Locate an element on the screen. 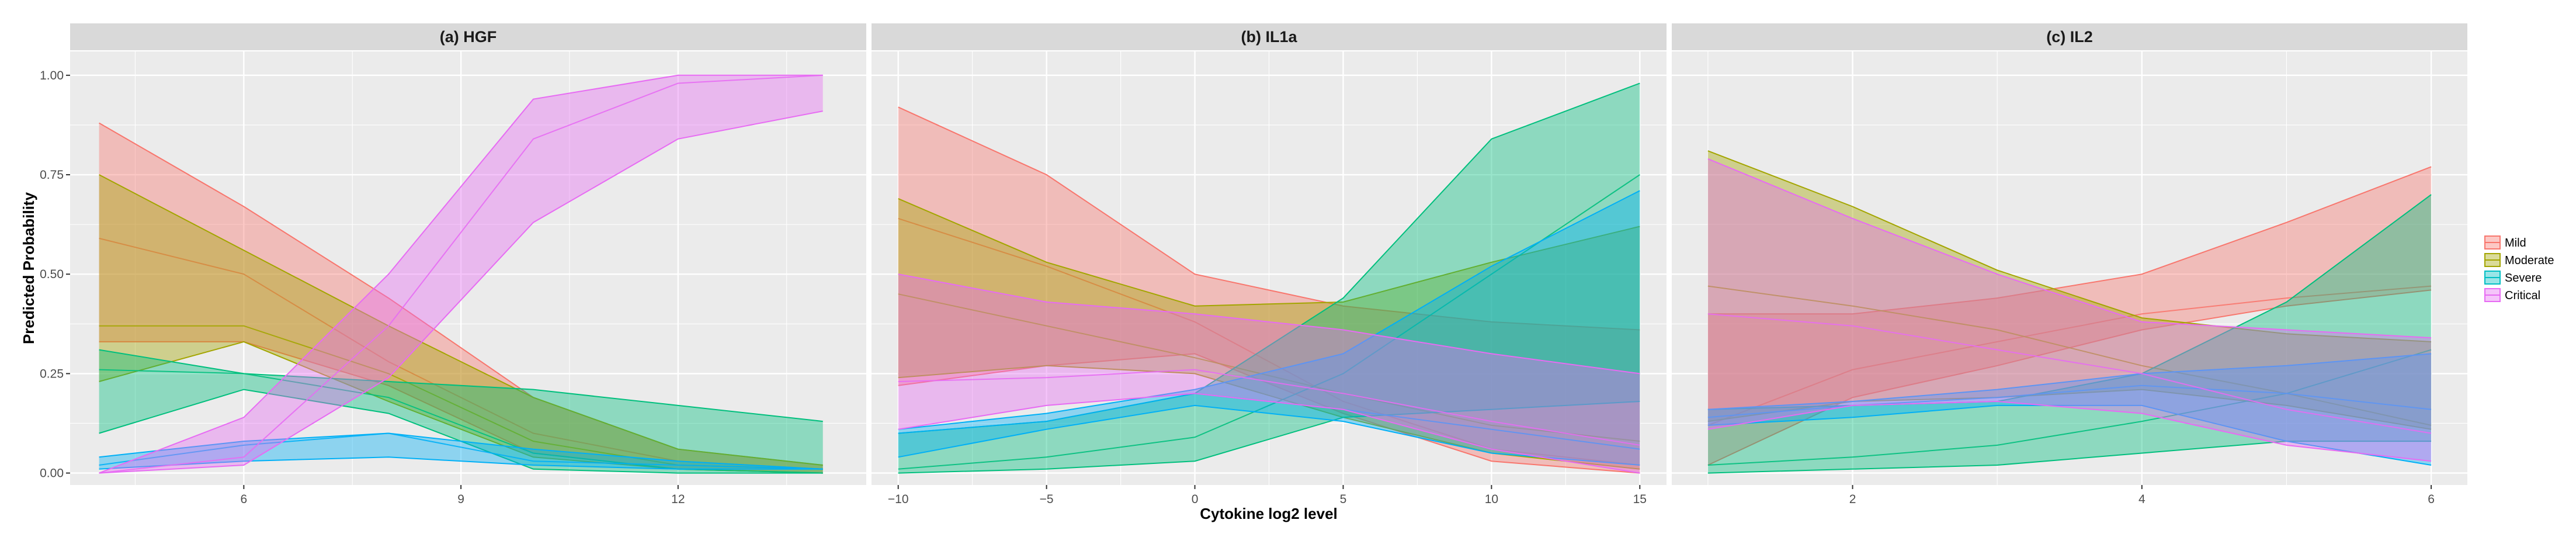  ribbon-b-il1a-critical is located at coordinates (1269, 374).